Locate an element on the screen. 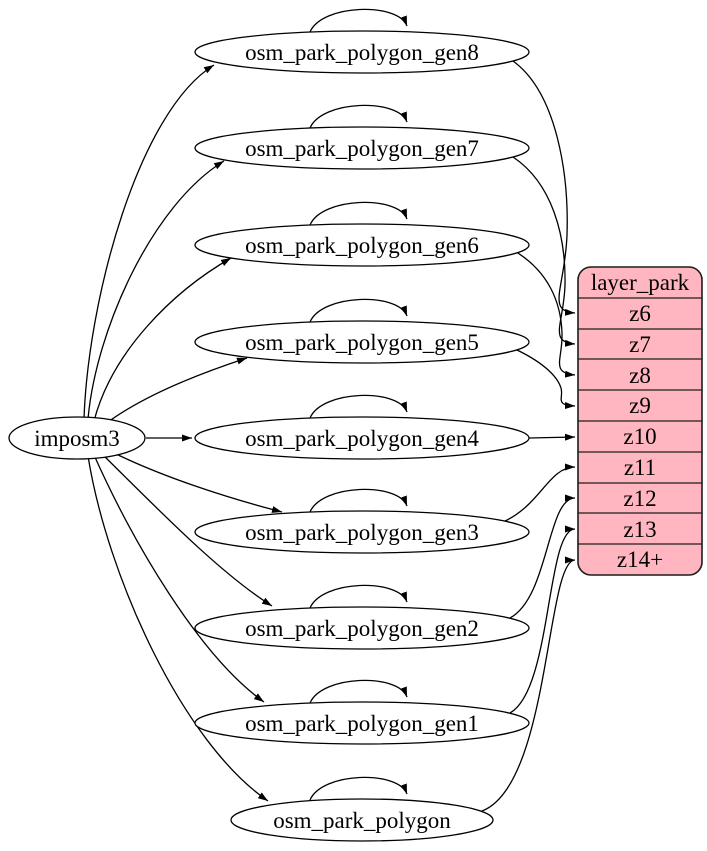 Image resolution: width=707 pixels, height=851 pixels. gen8-label: osm_park_polygon_gen8 is located at coordinates (362, 52).